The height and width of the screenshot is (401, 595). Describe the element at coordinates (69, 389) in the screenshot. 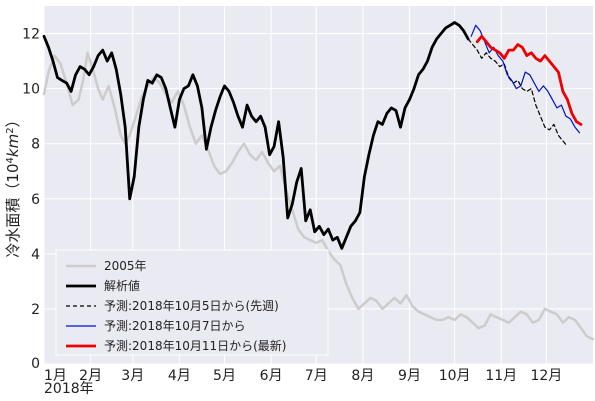

I see `year-label: 2018年` at that location.